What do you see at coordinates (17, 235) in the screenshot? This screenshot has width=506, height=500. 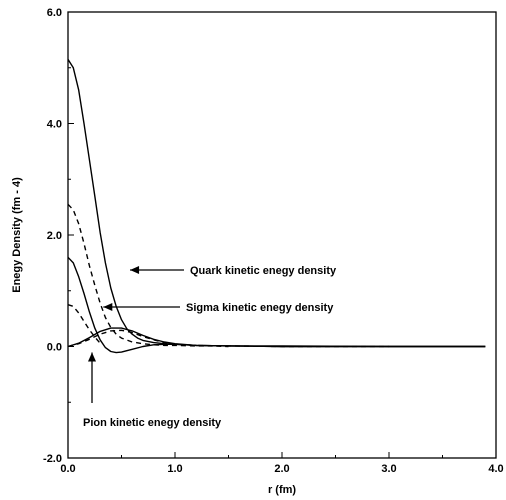 I see `y-axis-label: Enegy Density (fm - 4)` at bounding box center [17, 235].